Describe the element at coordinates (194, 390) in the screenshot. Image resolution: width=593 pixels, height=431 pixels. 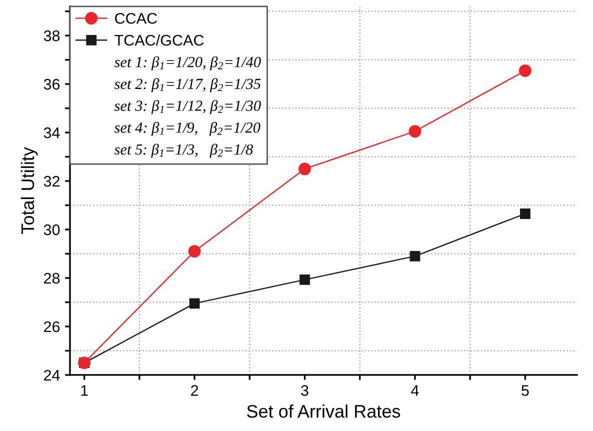
I see `x-tick-label: 2` at that location.